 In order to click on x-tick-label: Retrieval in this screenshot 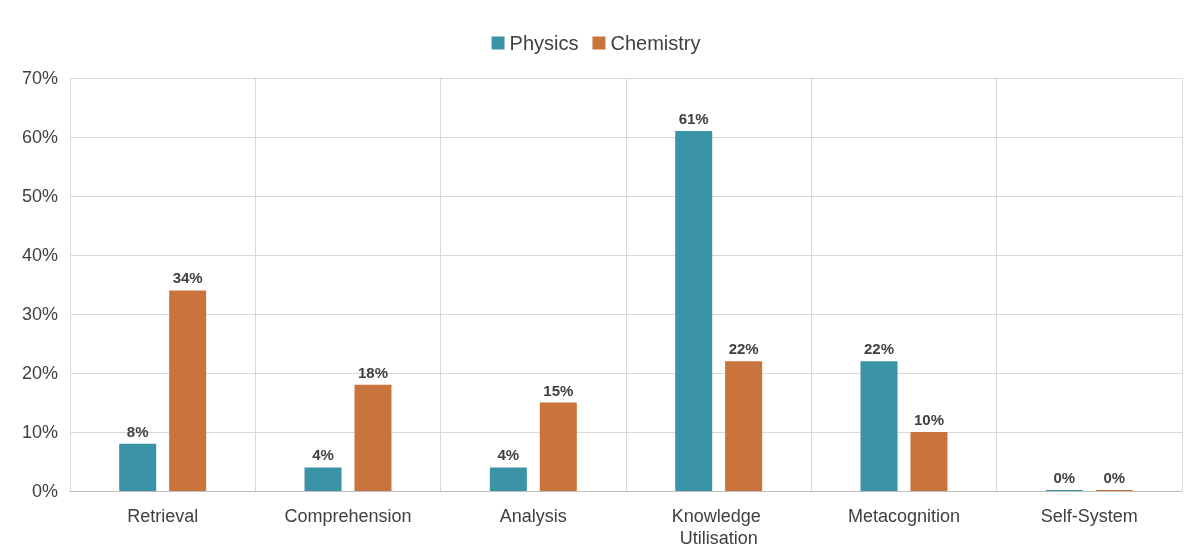, I will do `click(163, 516)`.